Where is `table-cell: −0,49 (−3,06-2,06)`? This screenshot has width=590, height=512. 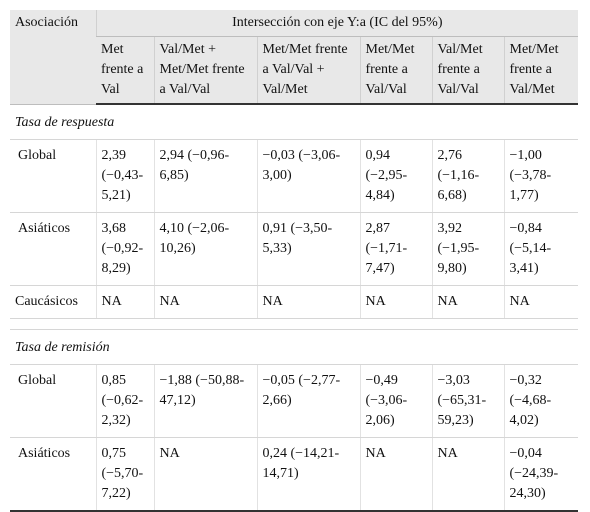 table-cell: −0,49 (−3,06-2,06) is located at coordinates (395, 401).